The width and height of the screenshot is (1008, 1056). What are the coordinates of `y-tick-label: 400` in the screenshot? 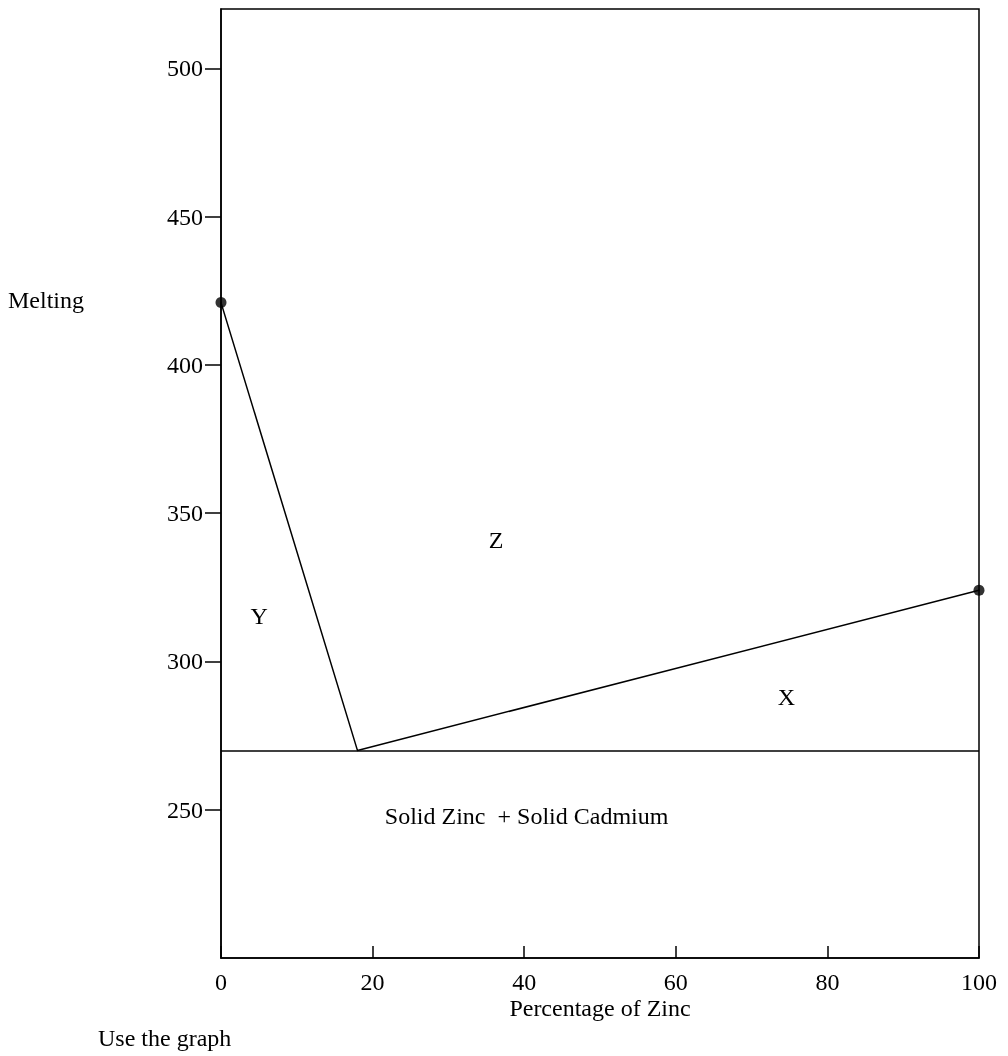 It's located at (185, 364).